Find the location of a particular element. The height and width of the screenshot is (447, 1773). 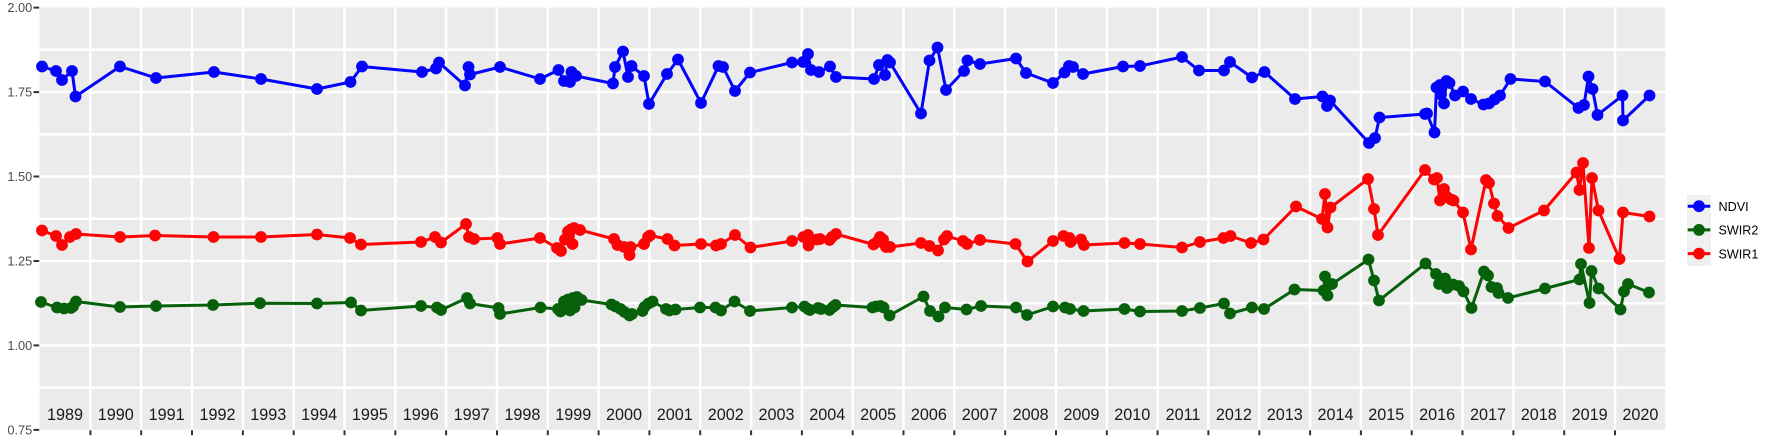

svg-text: 1.50 is located at coordinates (19, 176).